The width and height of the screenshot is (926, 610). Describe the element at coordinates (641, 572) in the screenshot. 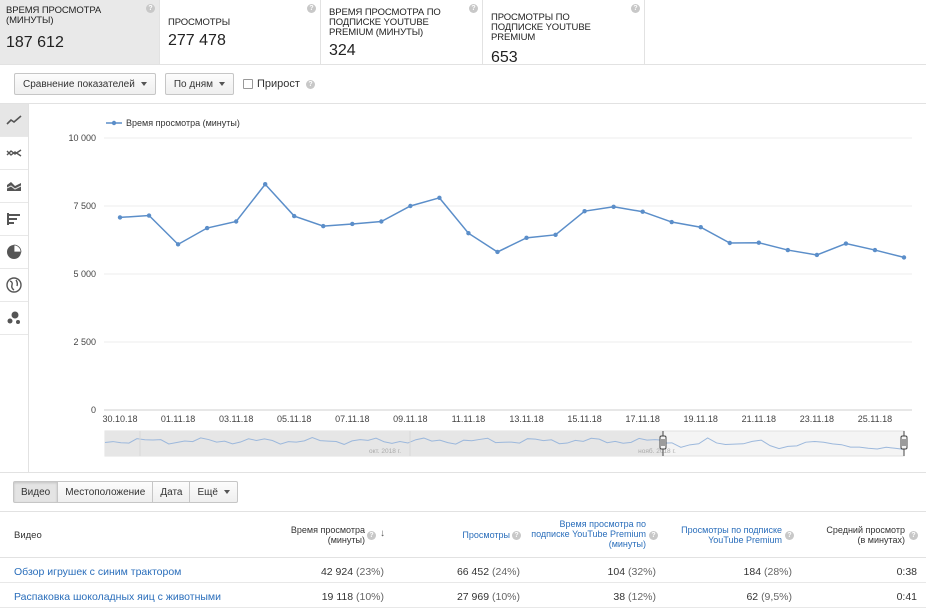

I see `premium-time-percent: (32%)` at that location.